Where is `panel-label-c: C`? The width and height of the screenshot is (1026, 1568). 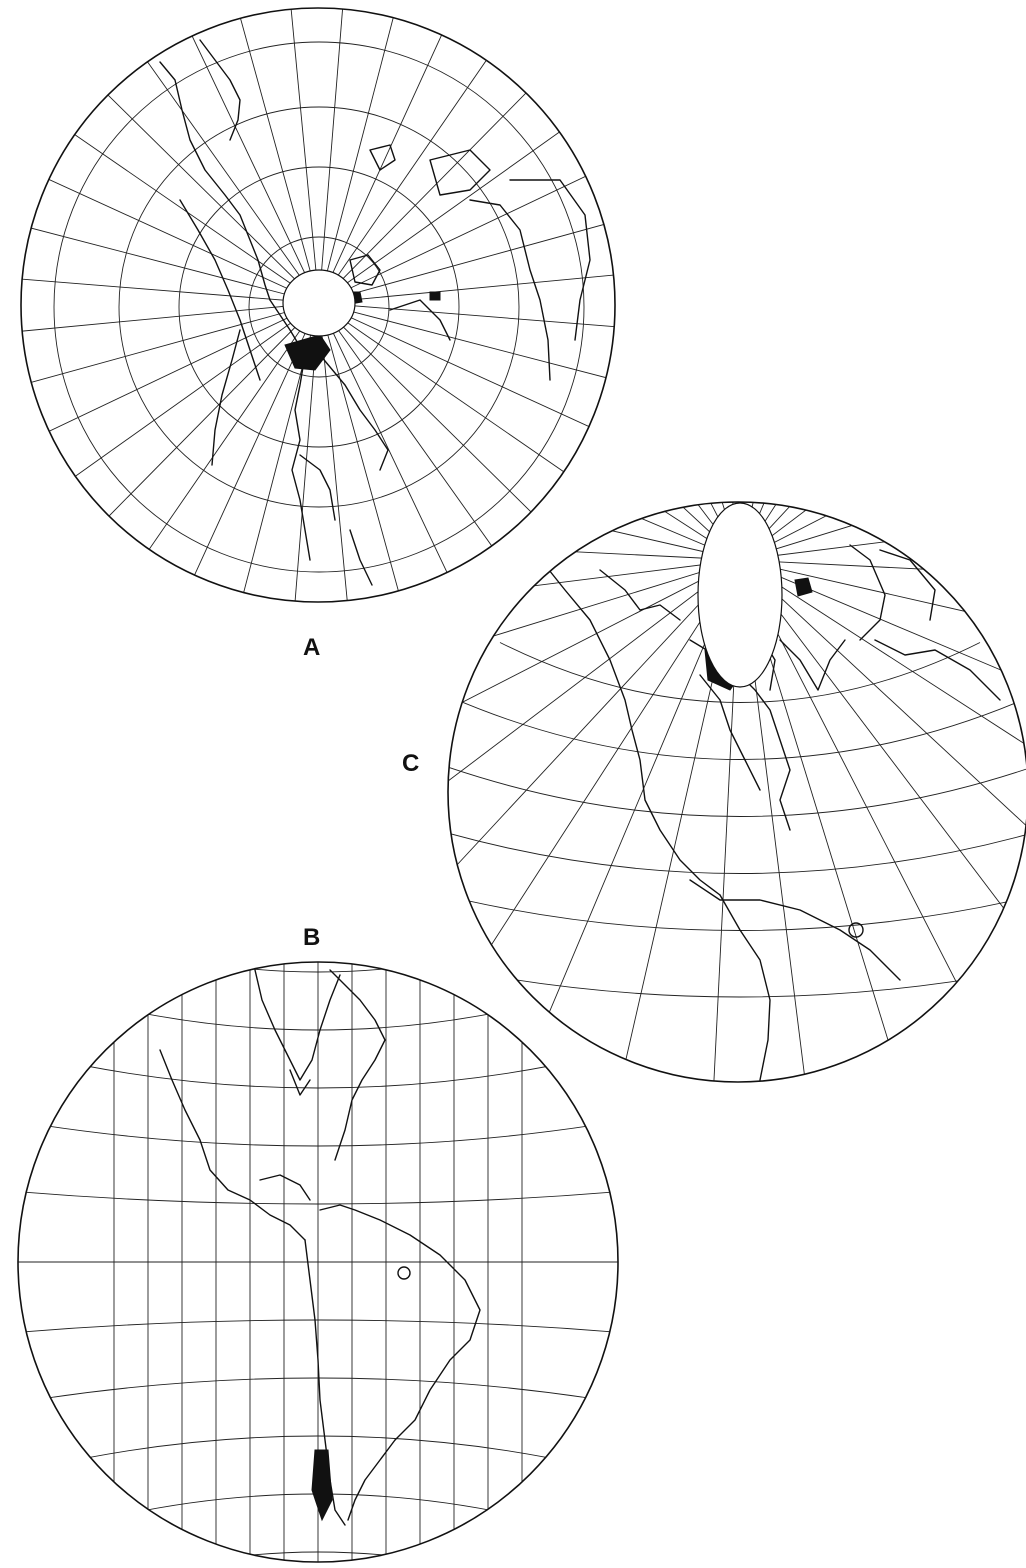 panel-label-c: C is located at coordinates (410, 763).